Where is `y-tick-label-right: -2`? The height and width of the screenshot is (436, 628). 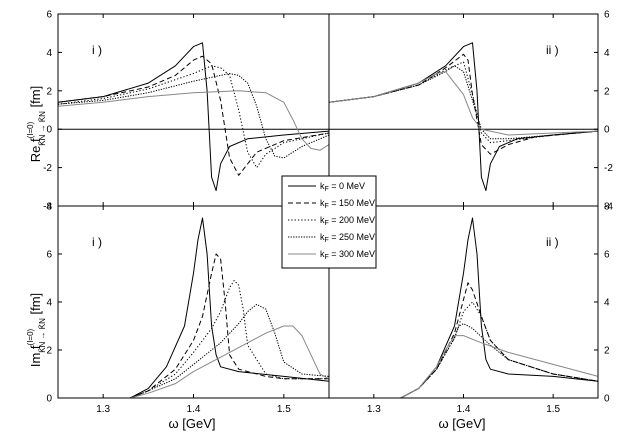
y-tick-label-right: -2 is located at coordinates (608, 168).